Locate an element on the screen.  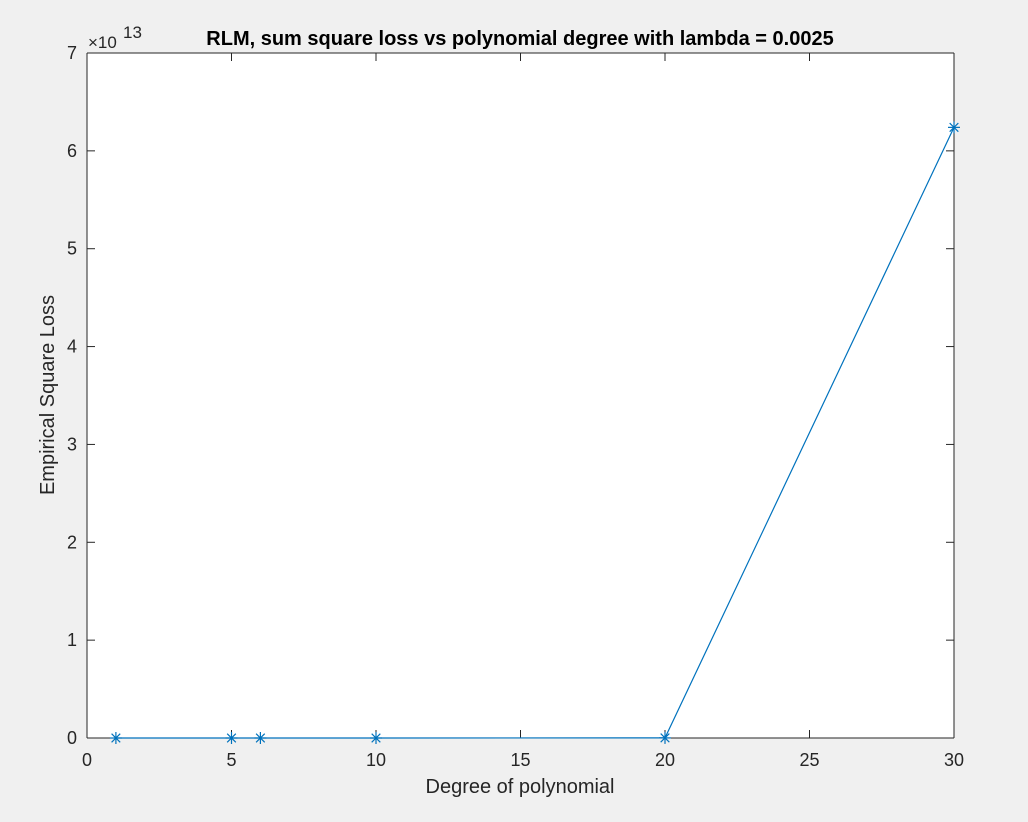
x-tick-label: 5 is located at coordinates (231, 760).